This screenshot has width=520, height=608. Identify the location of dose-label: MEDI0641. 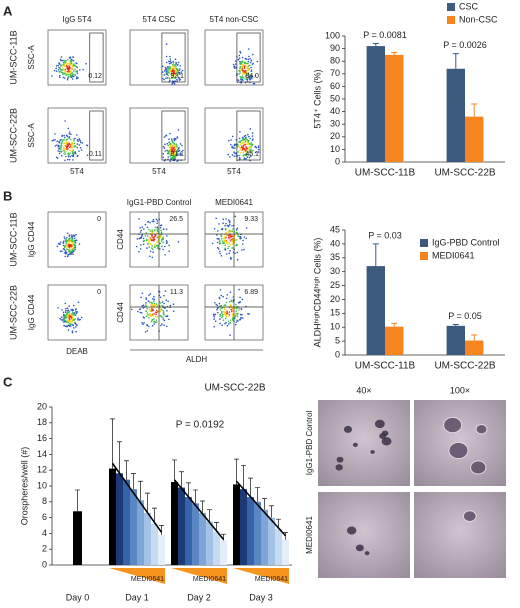
(147, 579).